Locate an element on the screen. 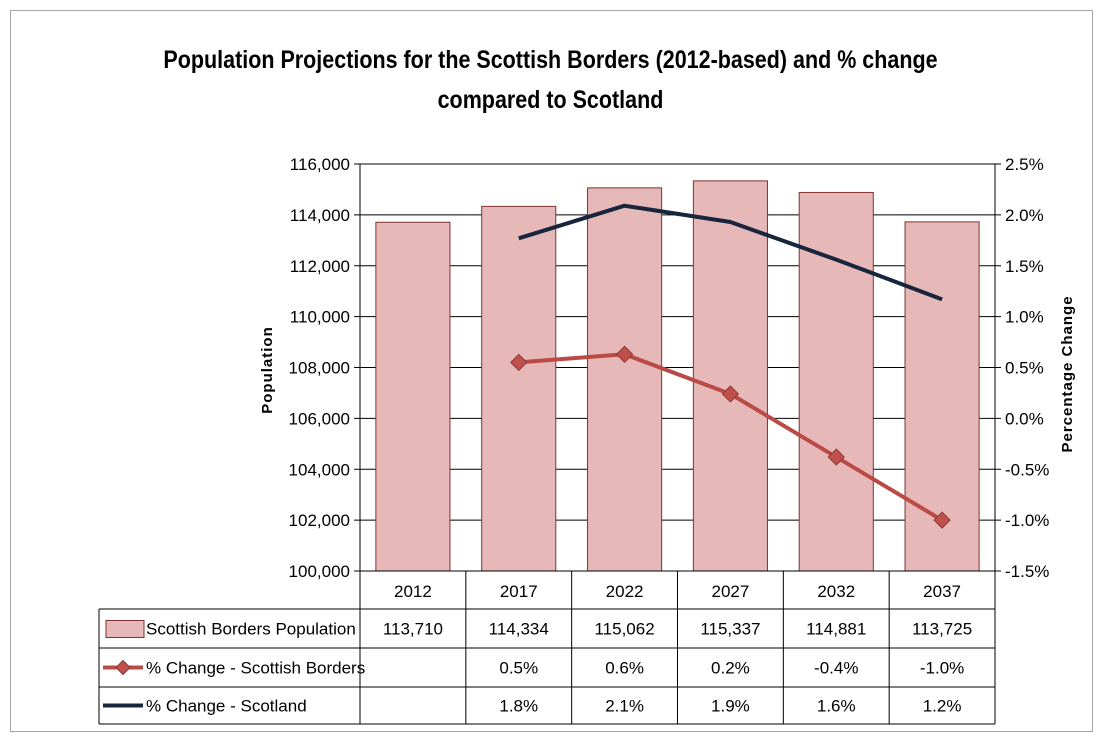 Image resolution: width=1101 pixels, height=740 pixels. legend-label: % Change - Scottish Borders is located at coordinates (255, 668).